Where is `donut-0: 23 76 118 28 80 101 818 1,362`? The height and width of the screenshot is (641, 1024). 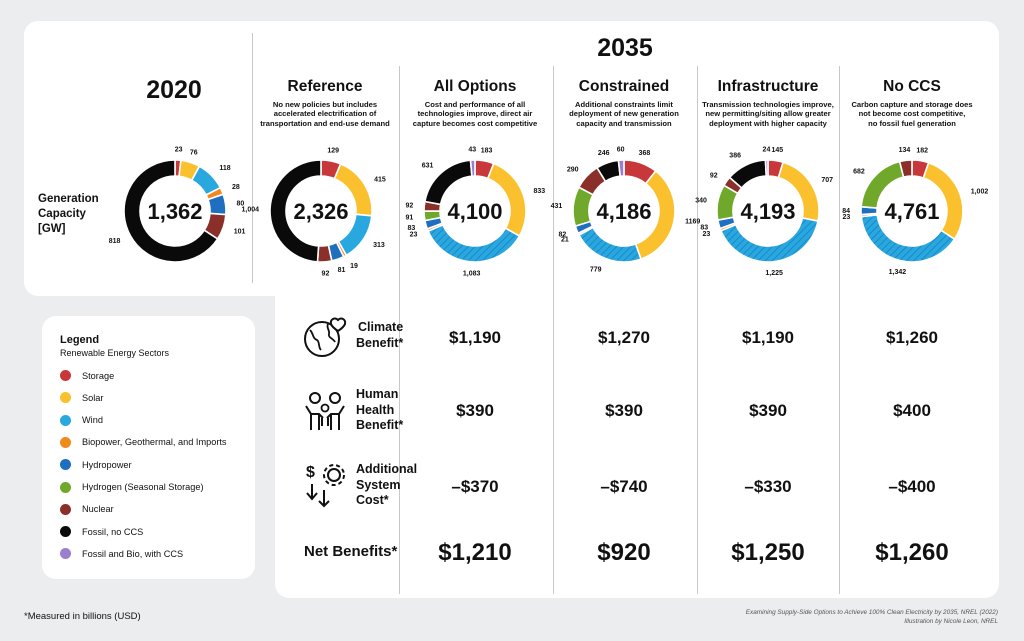 donut-0: 23 76 118 28 80 101 818 1,362 is located at coordinates (177, 205).